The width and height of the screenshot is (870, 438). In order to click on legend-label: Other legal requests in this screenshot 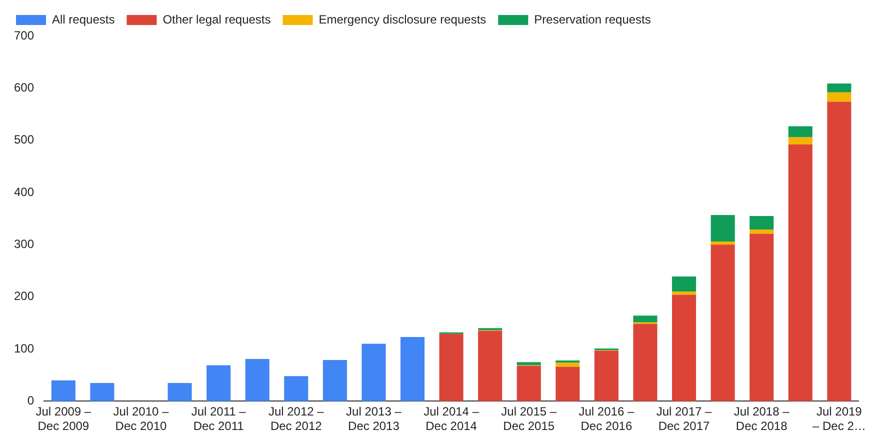, I will do `click(216, 19)`.